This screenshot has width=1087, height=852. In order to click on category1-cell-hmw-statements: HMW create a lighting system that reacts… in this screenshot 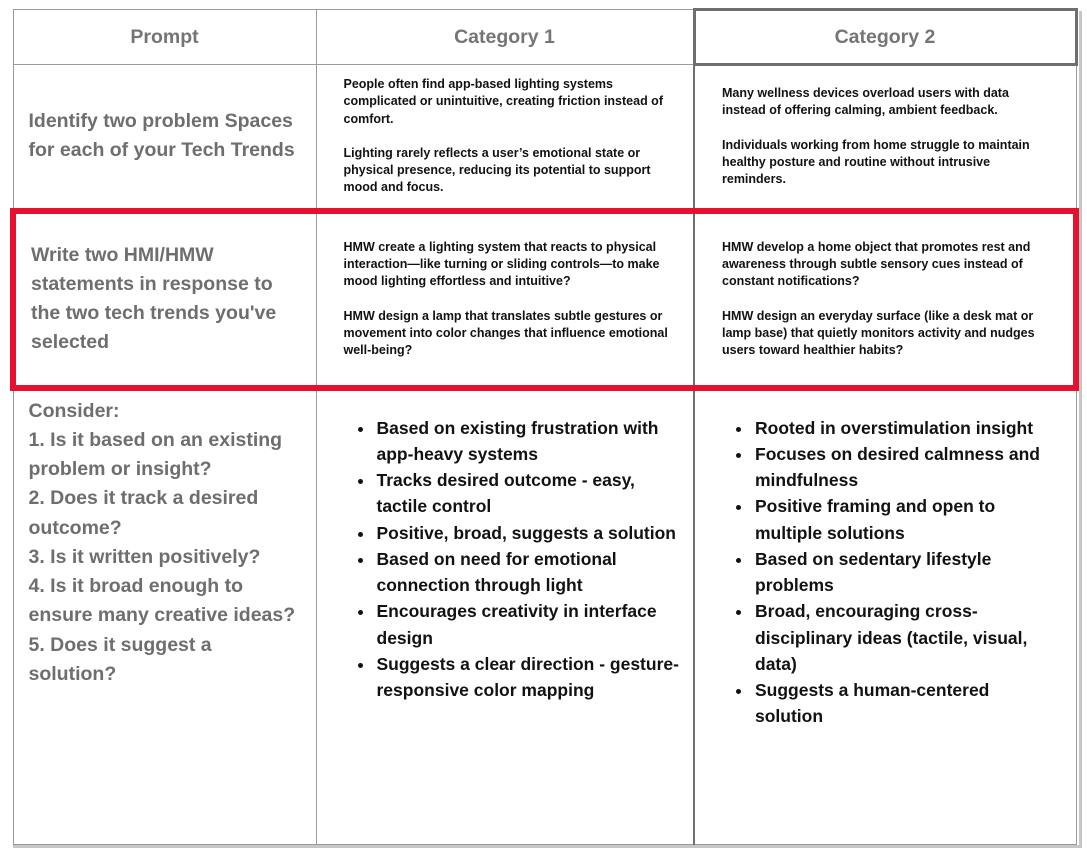, I will do `click(505, 299)`.